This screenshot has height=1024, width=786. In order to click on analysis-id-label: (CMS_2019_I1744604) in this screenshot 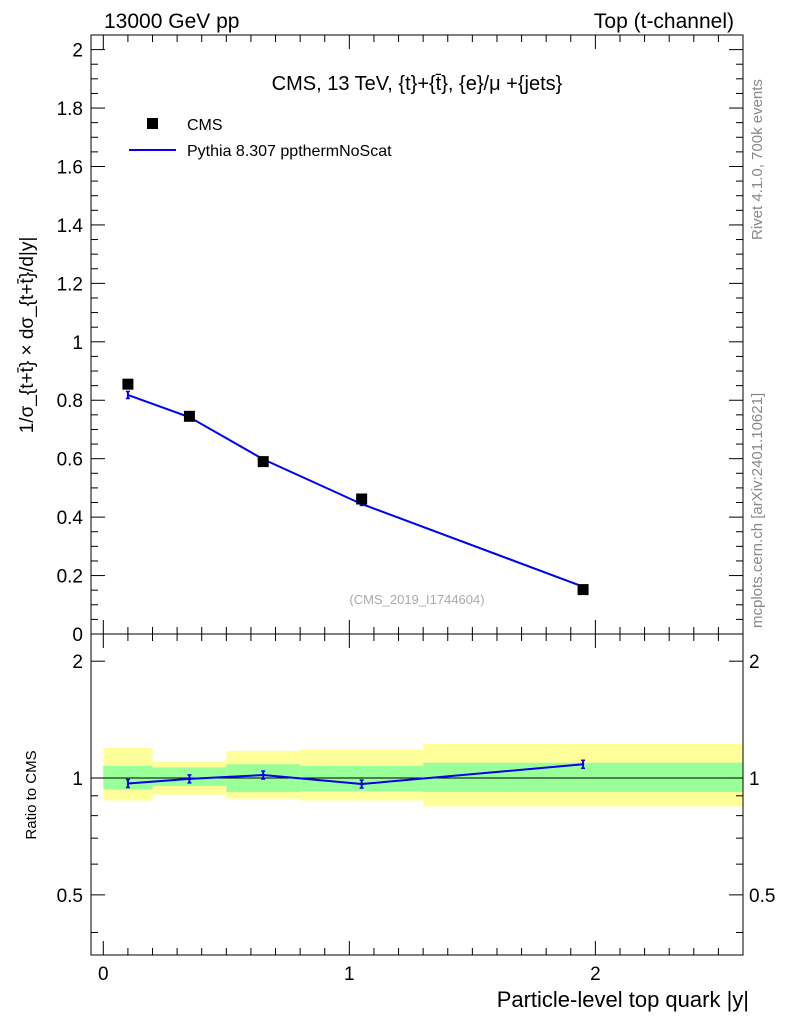, I will do `click(416, 599)`.